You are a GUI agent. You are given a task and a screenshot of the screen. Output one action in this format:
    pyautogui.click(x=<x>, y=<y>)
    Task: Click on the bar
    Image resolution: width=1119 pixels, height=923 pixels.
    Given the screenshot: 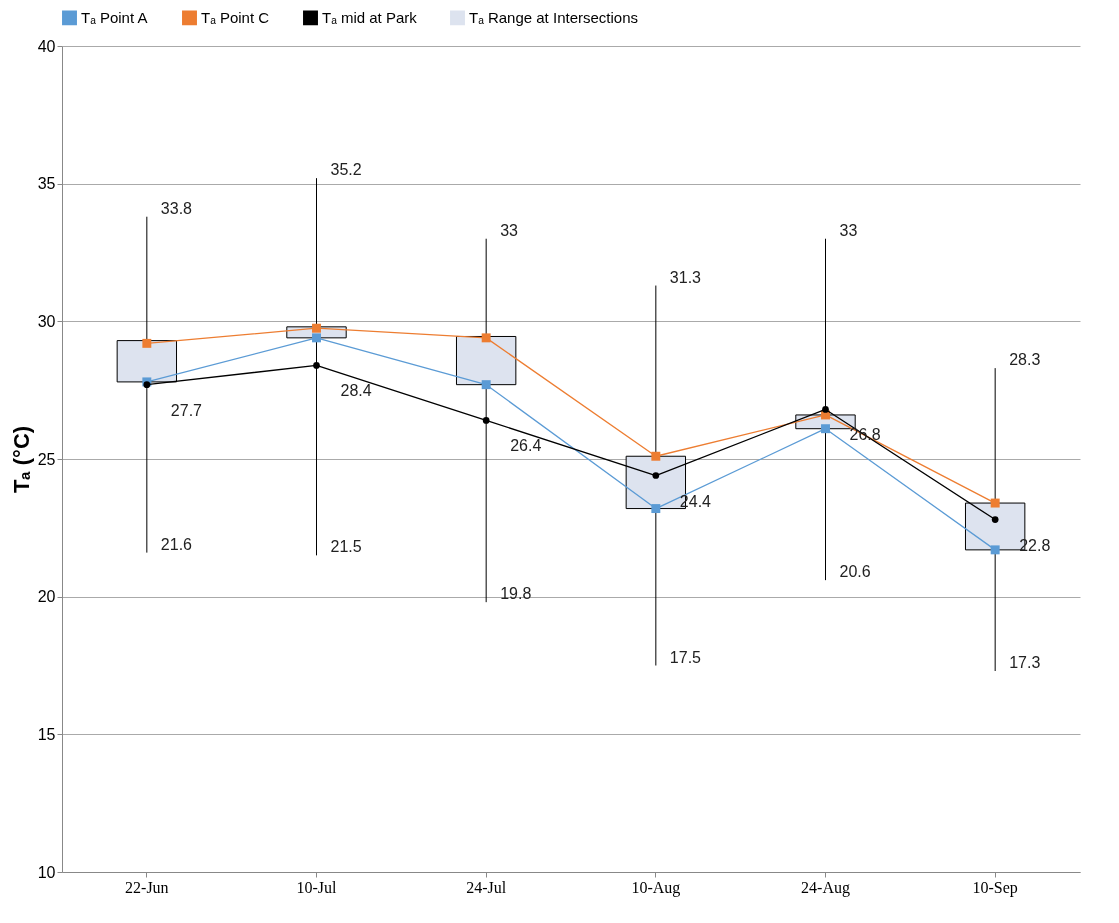 What is the action you would take?
    pyautogui.click(x=486, y=360)
    